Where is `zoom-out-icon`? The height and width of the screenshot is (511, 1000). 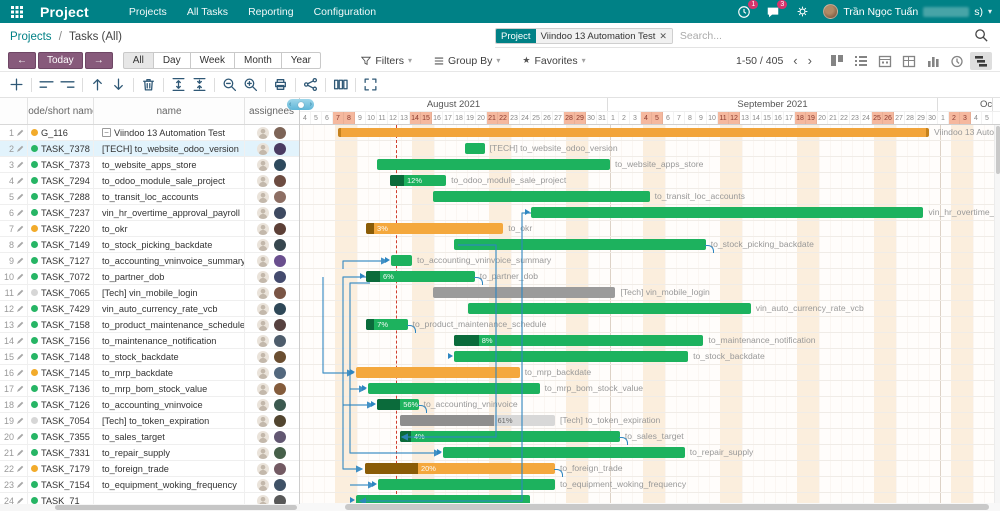
zoom-out-icon is located at coordinates (229, 85).